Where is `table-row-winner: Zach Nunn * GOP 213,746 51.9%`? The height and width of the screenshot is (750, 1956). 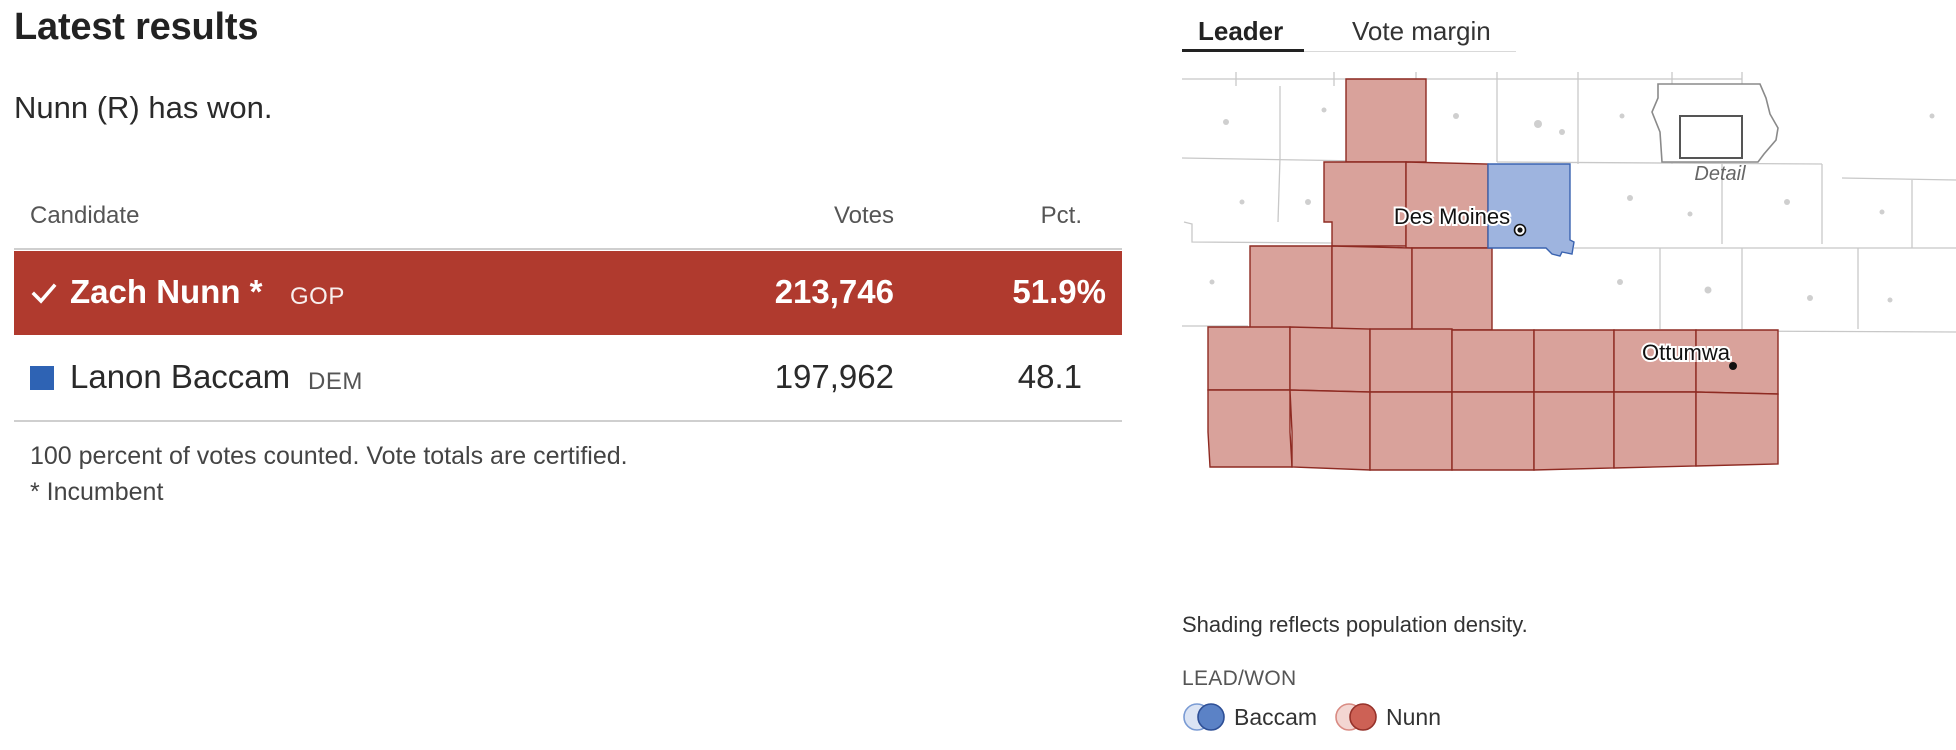
table-row-winner: Zach Nunn * GOP 213,746 51.9% is located at coordinates (568, 293).